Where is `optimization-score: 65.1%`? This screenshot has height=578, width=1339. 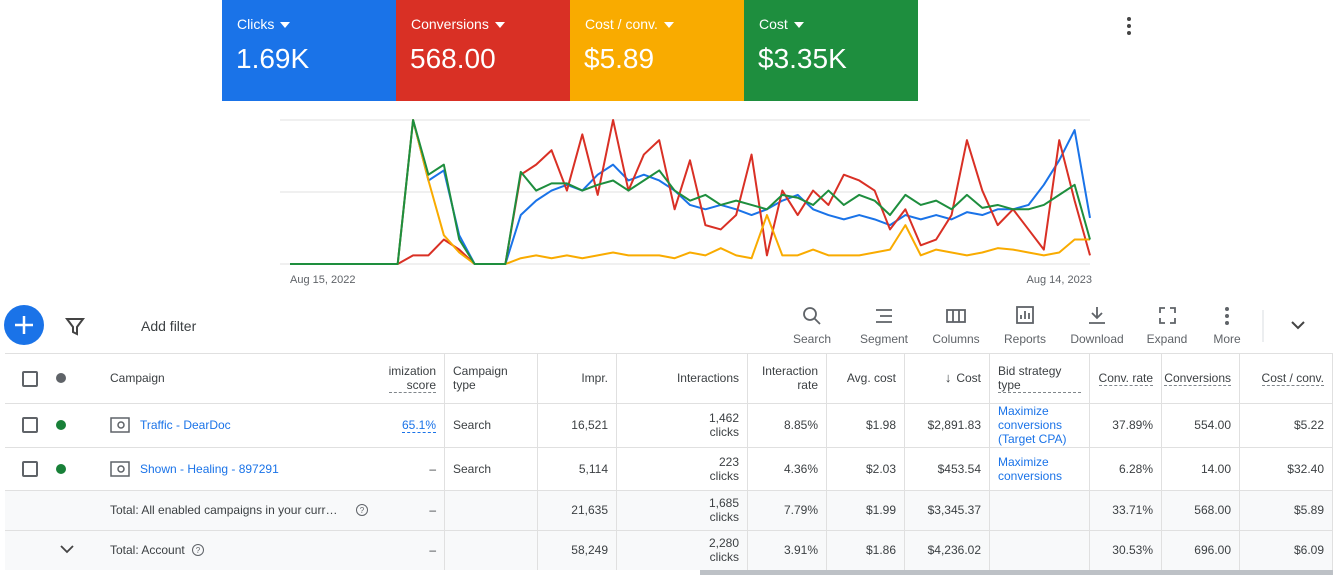 optimization-score: 65.1% is located at coordinates (418, 425).